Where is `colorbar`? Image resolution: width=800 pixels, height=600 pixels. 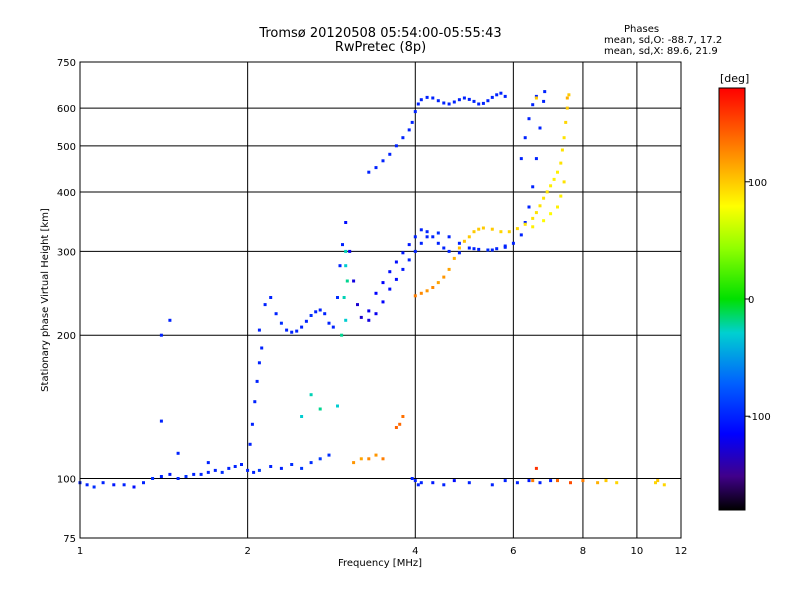
colorbar is located at coordinates (732, 299).